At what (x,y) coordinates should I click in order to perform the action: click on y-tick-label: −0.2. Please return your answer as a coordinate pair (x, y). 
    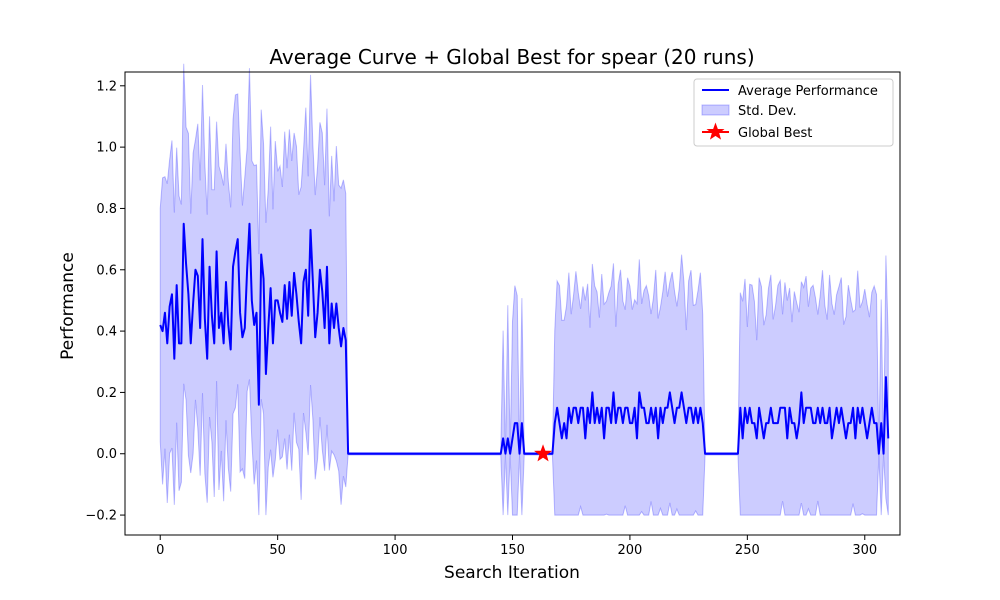
    Looking at the image, I should click on (101, 516).